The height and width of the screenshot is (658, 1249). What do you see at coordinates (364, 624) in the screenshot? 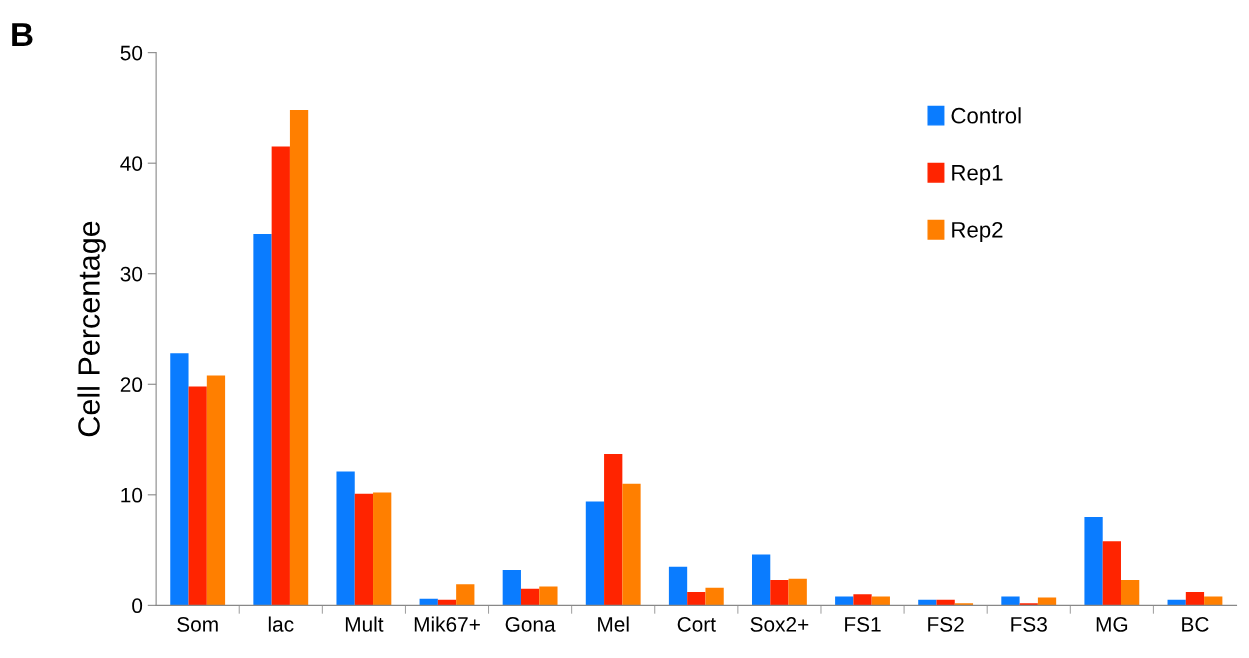
I see `x-tick-label: Mult` at bounding box center [364, 624].